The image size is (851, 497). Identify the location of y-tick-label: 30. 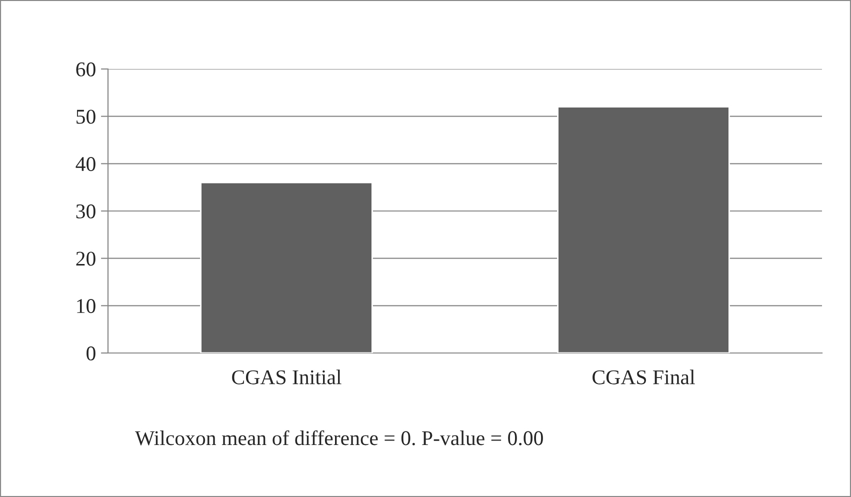
(86, 211).